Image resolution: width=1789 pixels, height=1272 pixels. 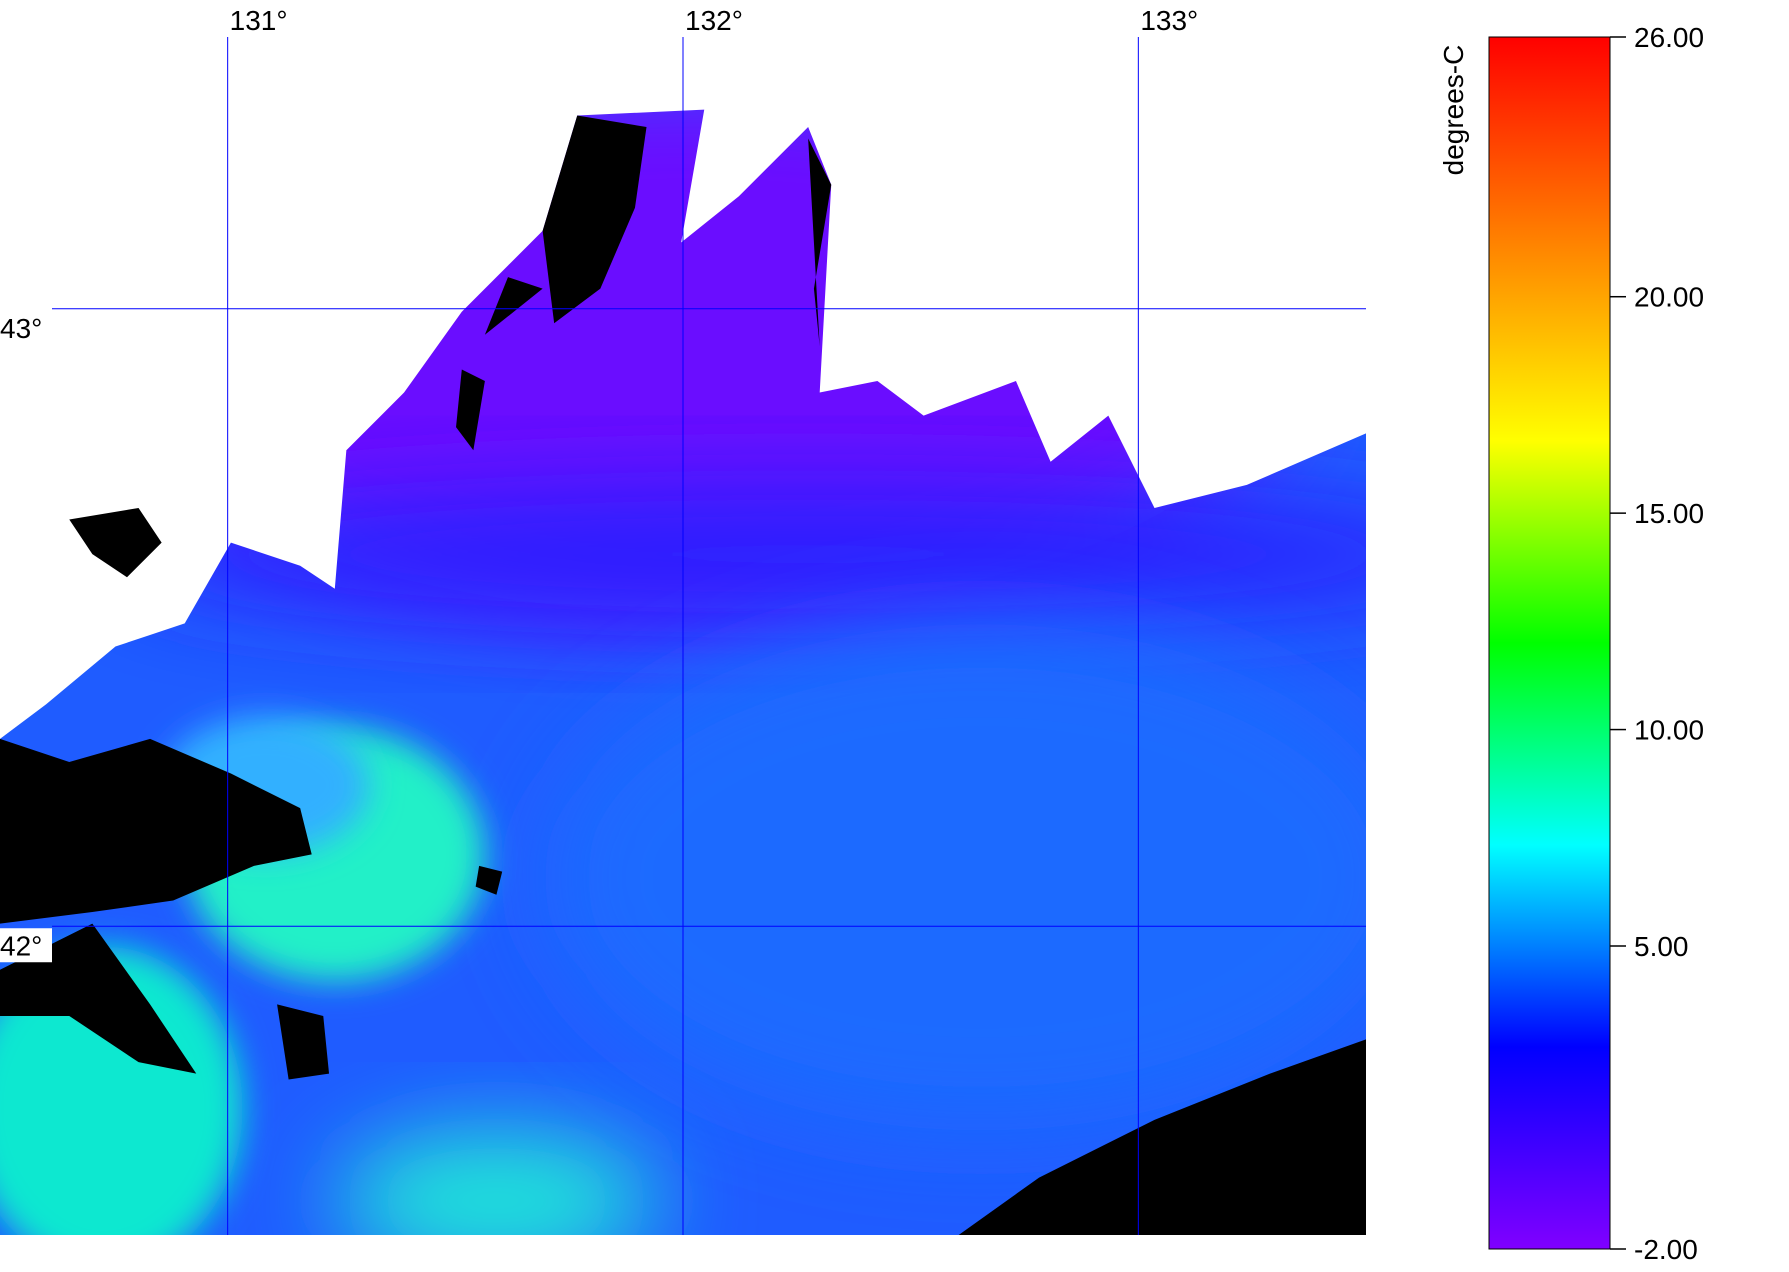 What do you see at coordinates (714, 20) in the screenshot?
I see `longitude-label: 132°` at bounding box center [714, 20].